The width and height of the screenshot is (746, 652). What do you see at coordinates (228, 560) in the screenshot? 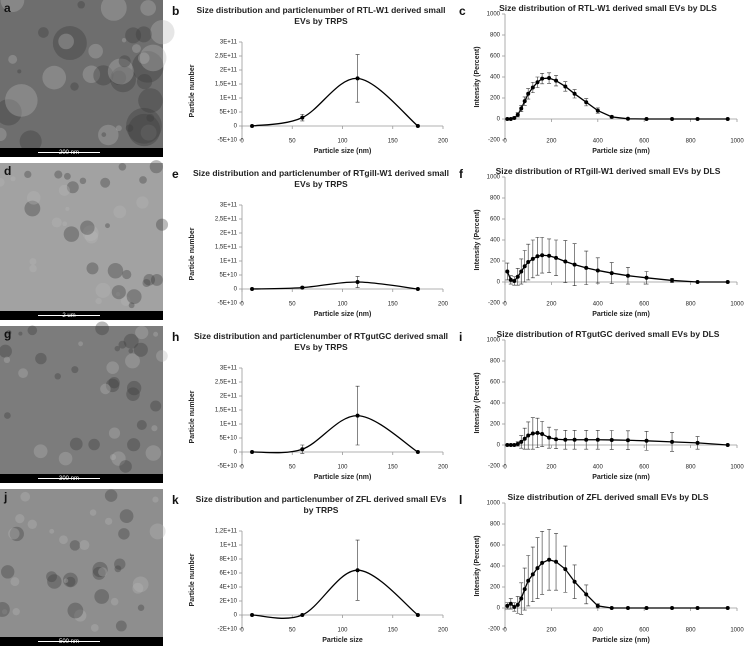
I see `y-tick-label: 8E+10` at bounding box center [228, 560].